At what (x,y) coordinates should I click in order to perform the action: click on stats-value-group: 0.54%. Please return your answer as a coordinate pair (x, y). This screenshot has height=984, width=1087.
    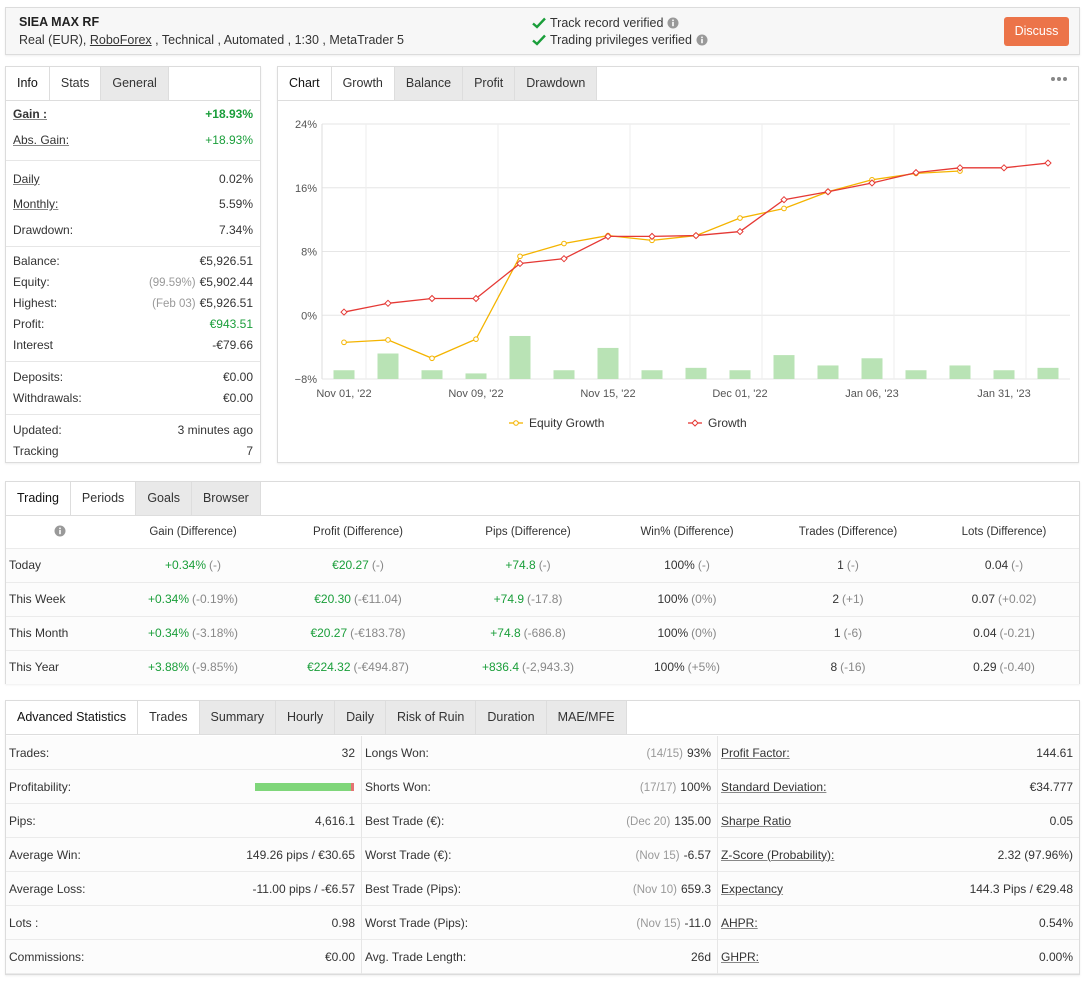
    Looking at the image, I should click on (1056, 923).